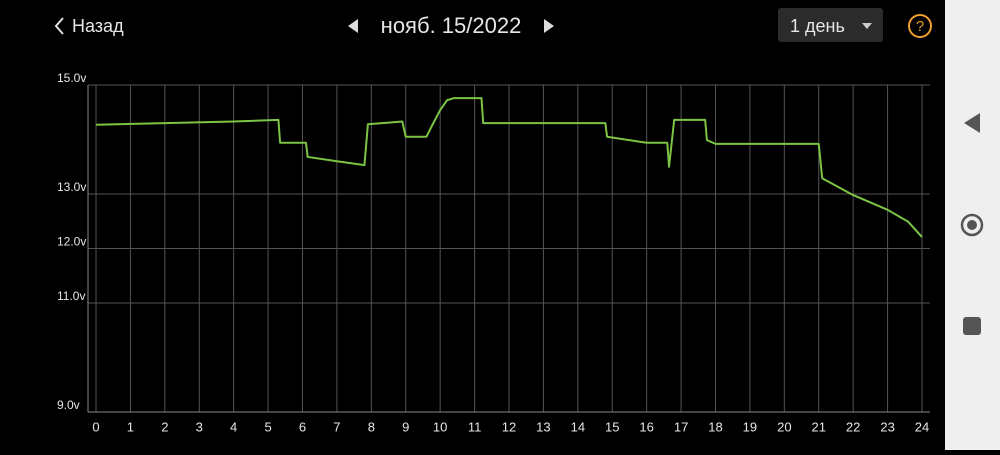 Image resolution: width=1000 pixels, height=455 pixels. What do you see at coordinates (972, 326) in the screenshot?
I see `nav-recent` at bounding box center [972, 326].